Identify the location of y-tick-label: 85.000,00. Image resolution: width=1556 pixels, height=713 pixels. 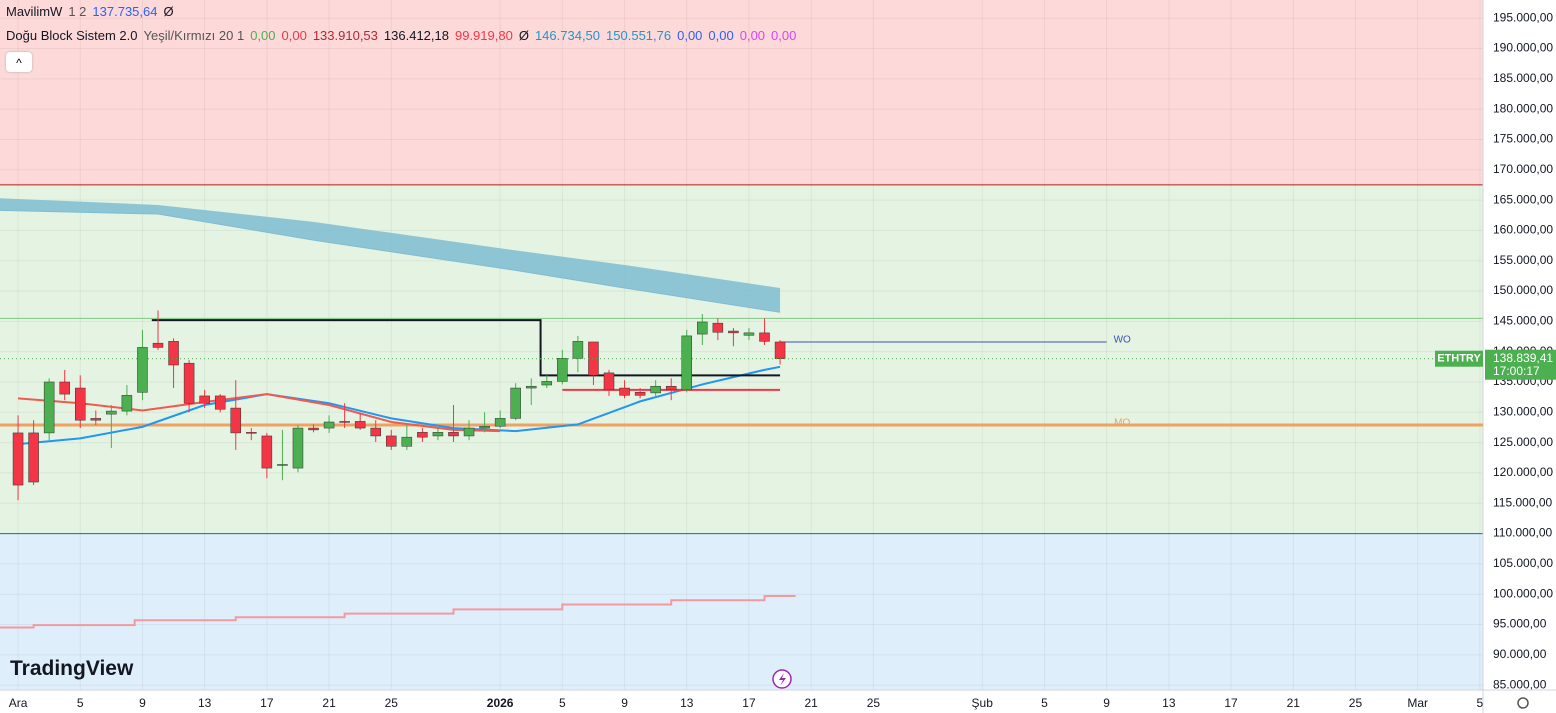
(1520, 684).